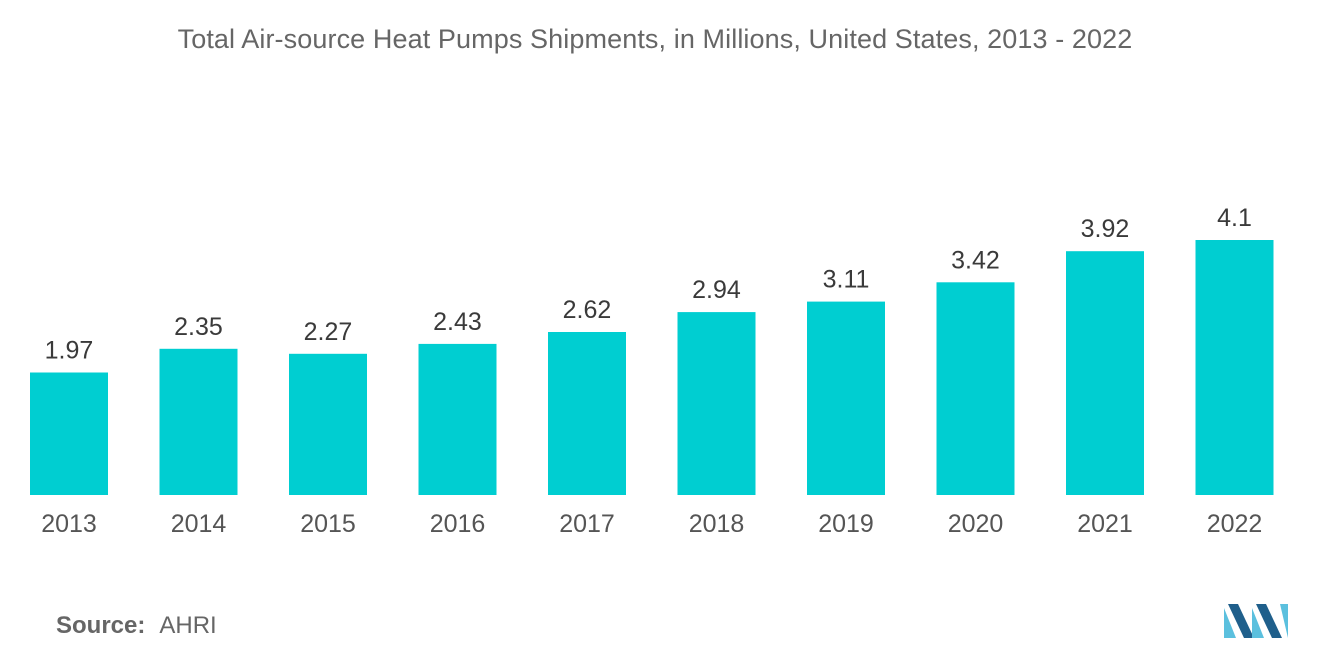 This screenshot has height=665, width=1320. What do you see at coordinates (198, 421) in the screenshot?
I see `bar-2014` at bounding box center [198, 421].